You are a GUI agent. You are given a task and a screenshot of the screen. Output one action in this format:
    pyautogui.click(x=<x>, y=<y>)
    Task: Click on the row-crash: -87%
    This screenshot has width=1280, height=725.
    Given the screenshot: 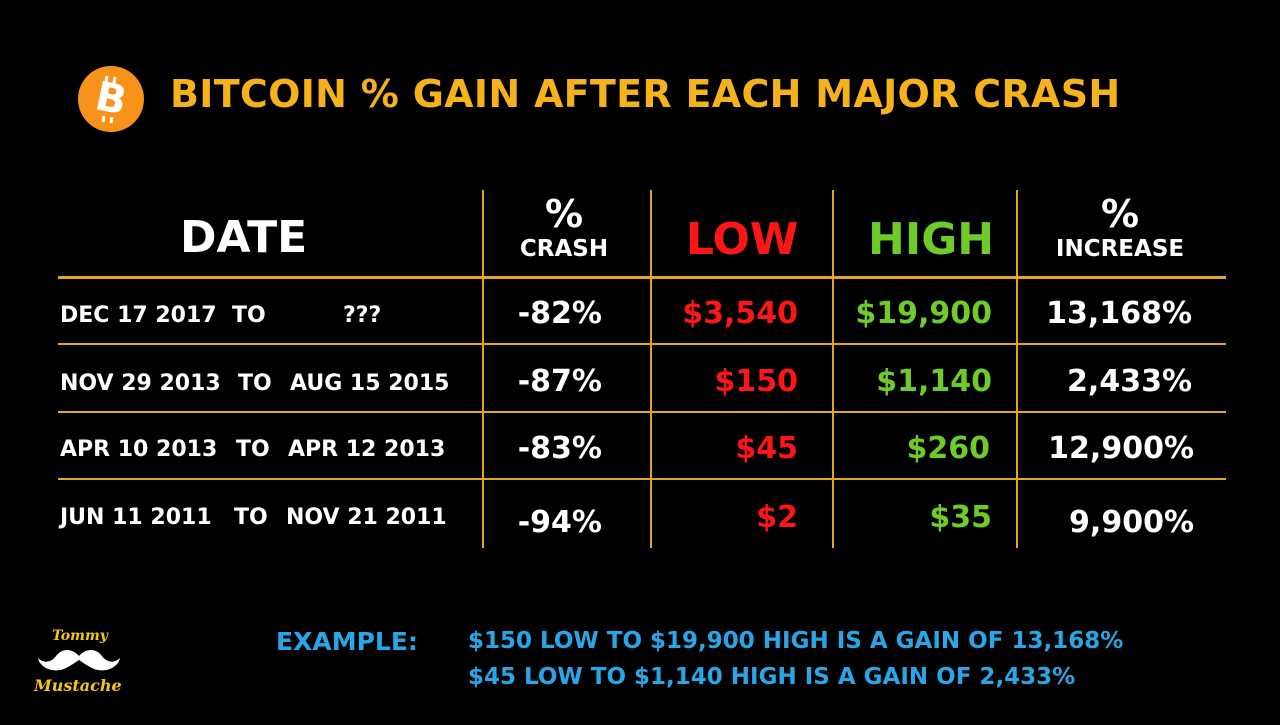 What is the action you would take?
    pyautogui.click(x=559, y=381)
    